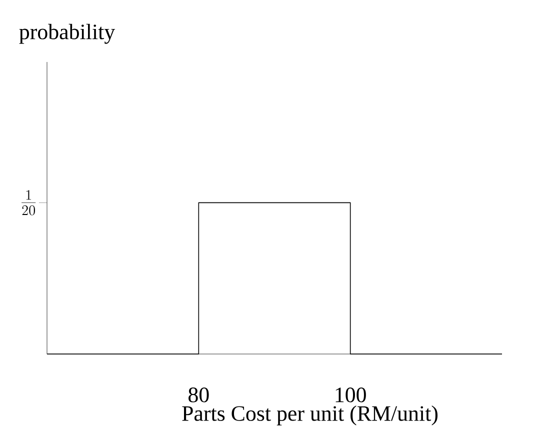 The width and height of the screenshot is (546, 438). Describe the element at coordinates (67, 34) in the screenshot. I see `chart-title: probability` at that location.